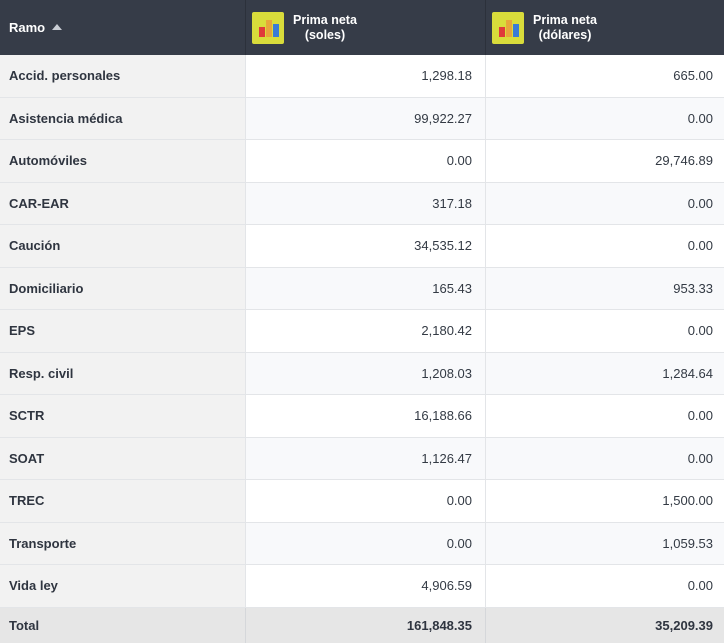 Image resolution: width=724 pixels, height=643 pixels. Describe the element at coordinates (687, 501) in the screenshot. I see `dolares-cell: 1,500.00` at that location.